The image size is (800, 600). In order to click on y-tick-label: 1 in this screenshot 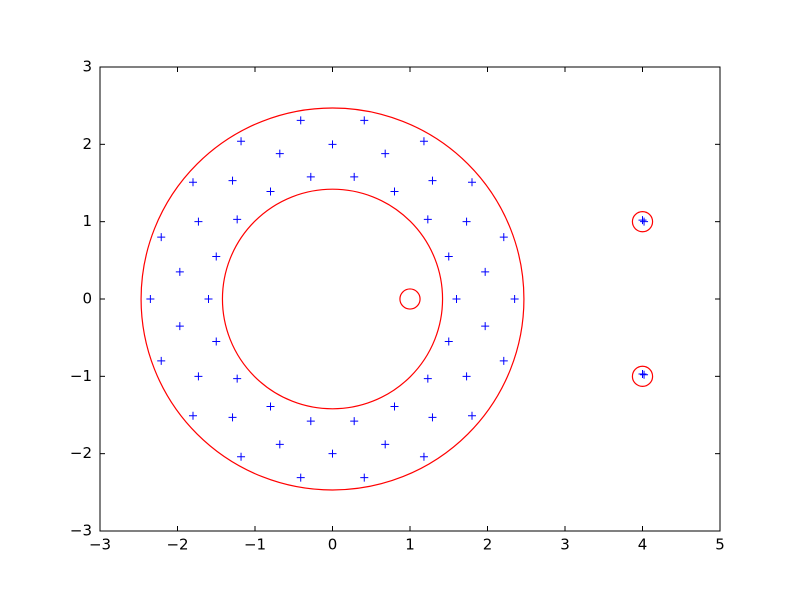, I will do `click(87, 221)`.